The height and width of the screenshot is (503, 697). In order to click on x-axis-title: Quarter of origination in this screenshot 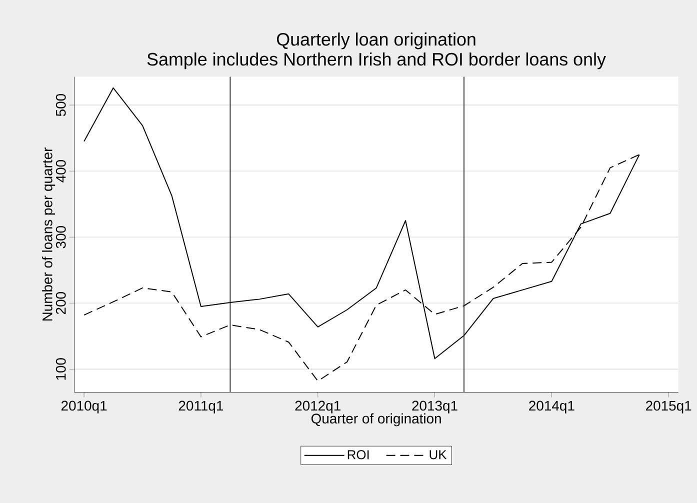, I will do `click(376, 419)`.